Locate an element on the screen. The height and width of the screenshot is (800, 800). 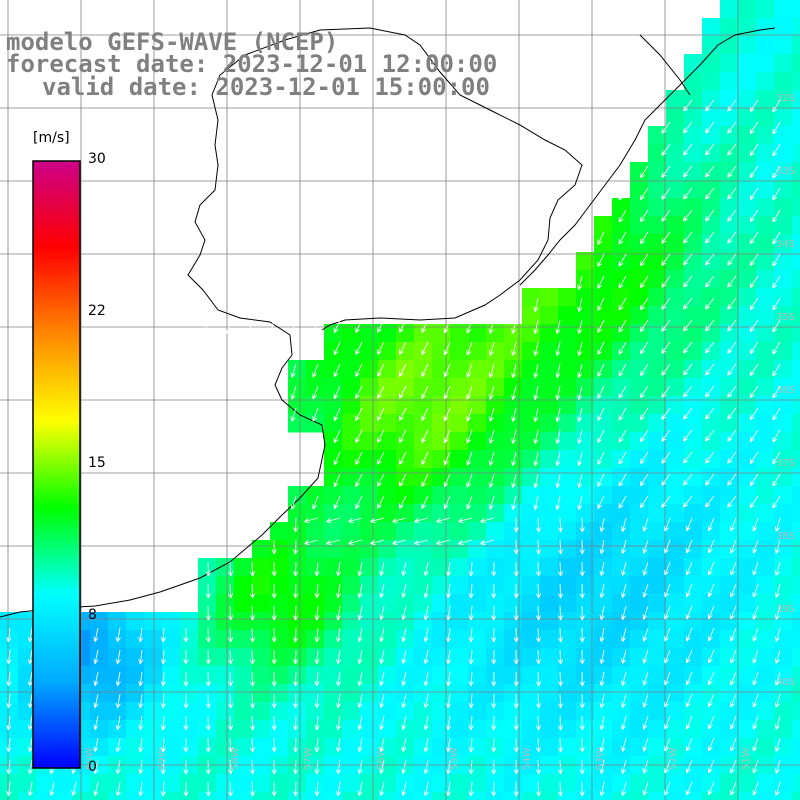
longitude-label: 58W is located at coordinates (235, 758).